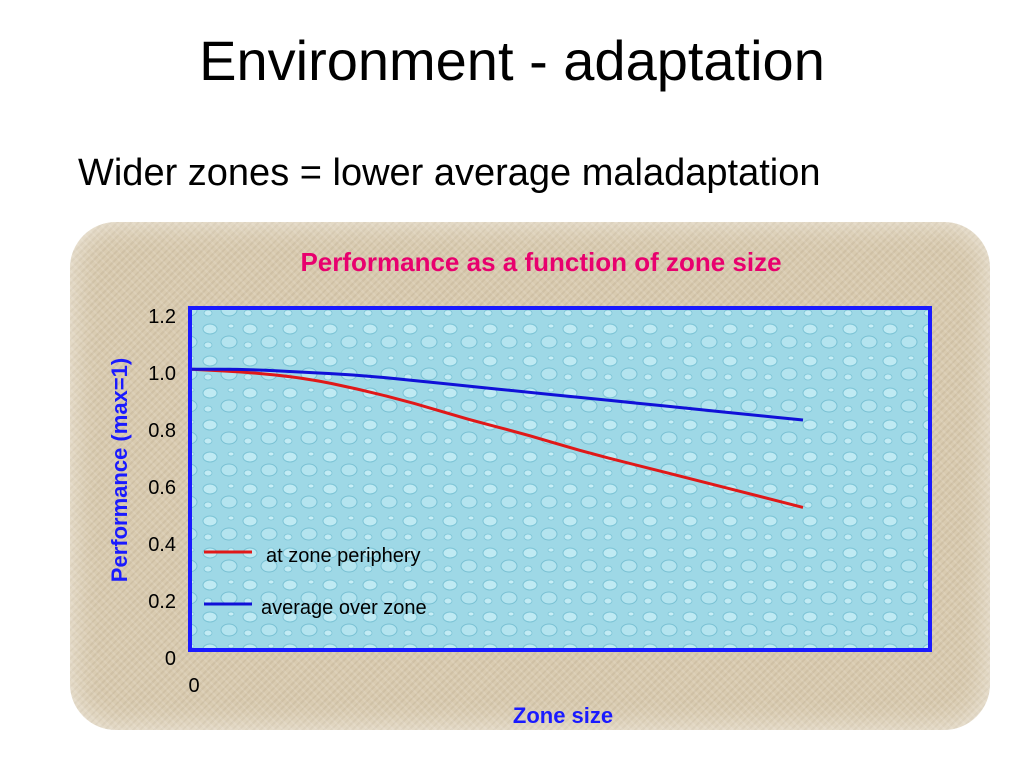  I want to click on series-line-periphery, so click(497, 438).